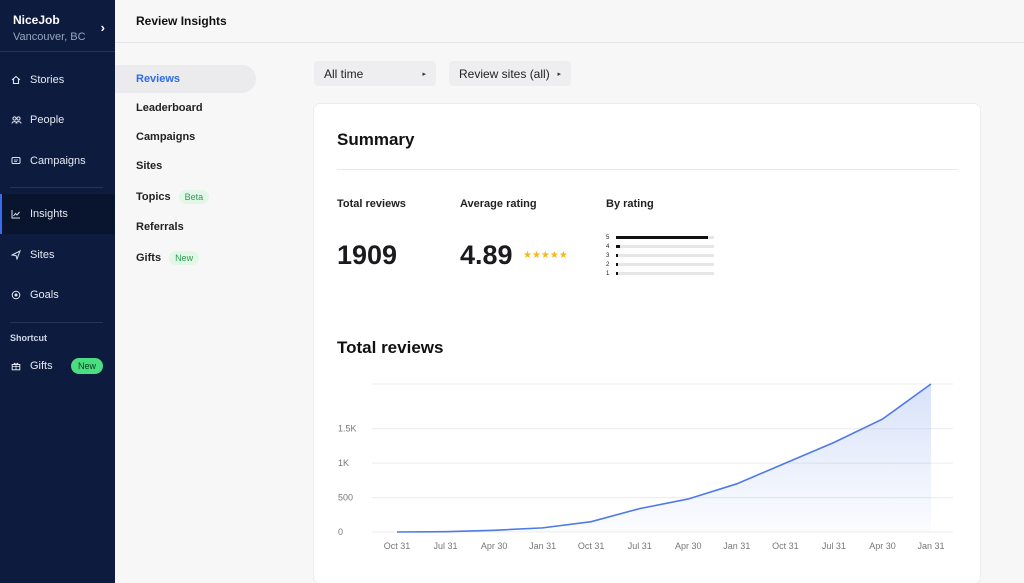  I want to click on average-rating-value: 4.89, so click(486, 255).